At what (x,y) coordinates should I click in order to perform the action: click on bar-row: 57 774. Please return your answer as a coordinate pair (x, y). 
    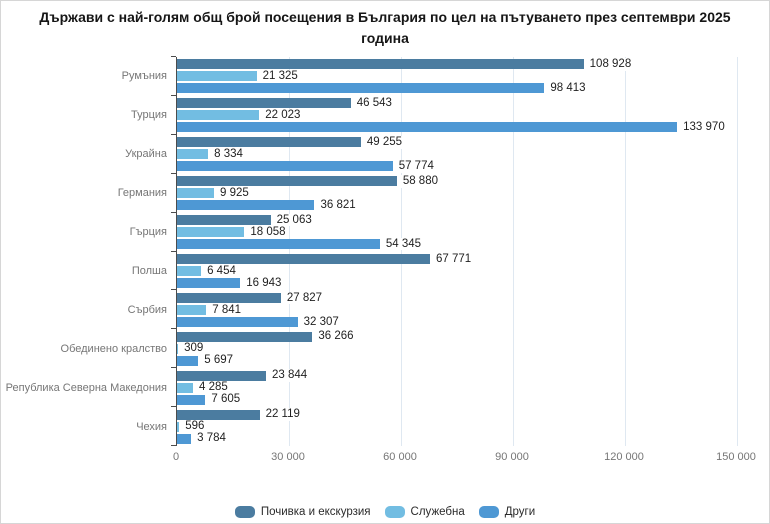
    Looking at the image, I should click on (457, 166).